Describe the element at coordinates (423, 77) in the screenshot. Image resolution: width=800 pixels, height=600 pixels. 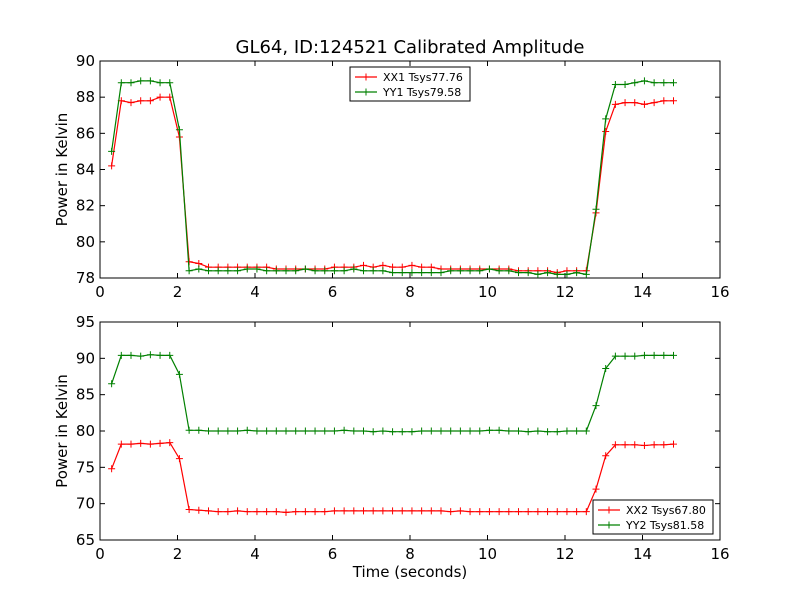
I see `legend-label: XX1 Tsys77.76` at that location.